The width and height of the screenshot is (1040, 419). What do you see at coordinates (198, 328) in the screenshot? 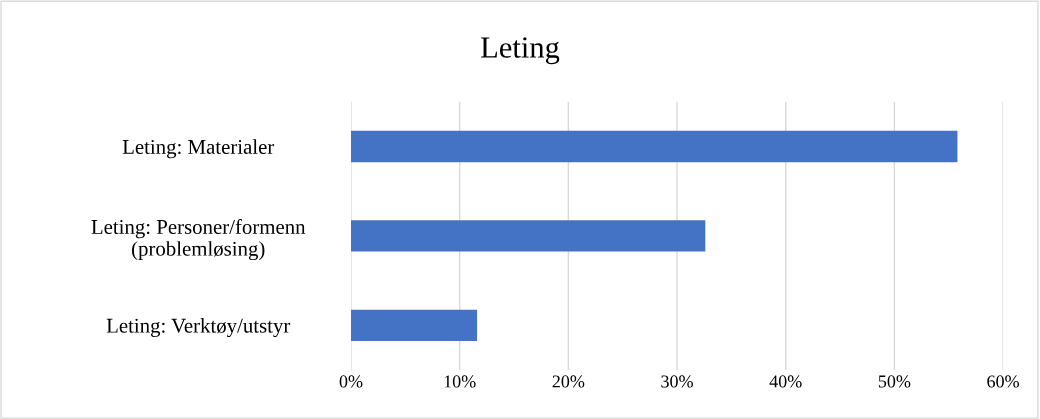
I see `y-tick-label: Leting: Verktøy/utstyr` at bounding box center [198, 328].